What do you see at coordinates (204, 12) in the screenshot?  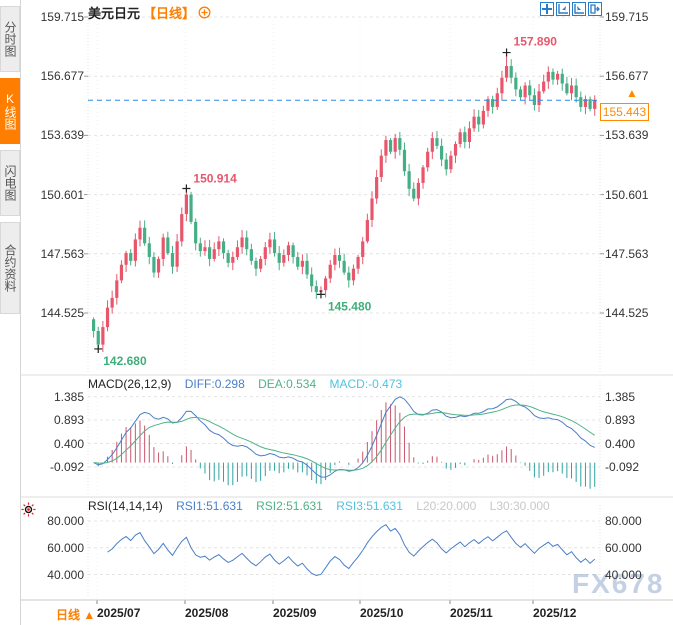 I see `add-indicator-icon` at bounding box center [204, 12].